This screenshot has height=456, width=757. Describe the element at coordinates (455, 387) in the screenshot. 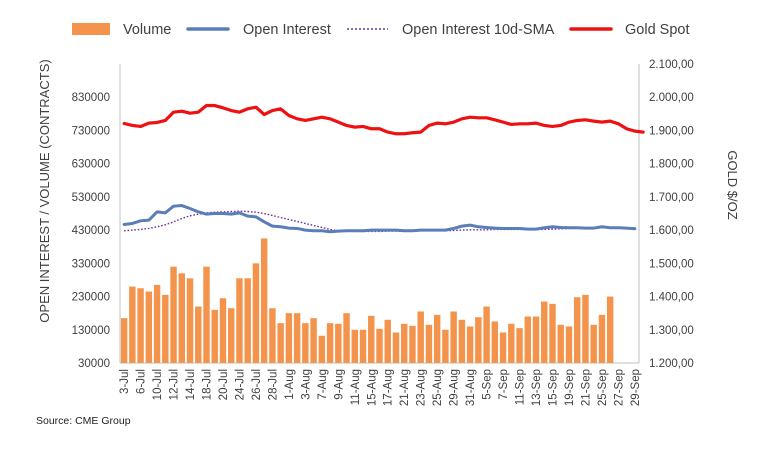

I see `x-tick-label: 29-Aug` at that location.